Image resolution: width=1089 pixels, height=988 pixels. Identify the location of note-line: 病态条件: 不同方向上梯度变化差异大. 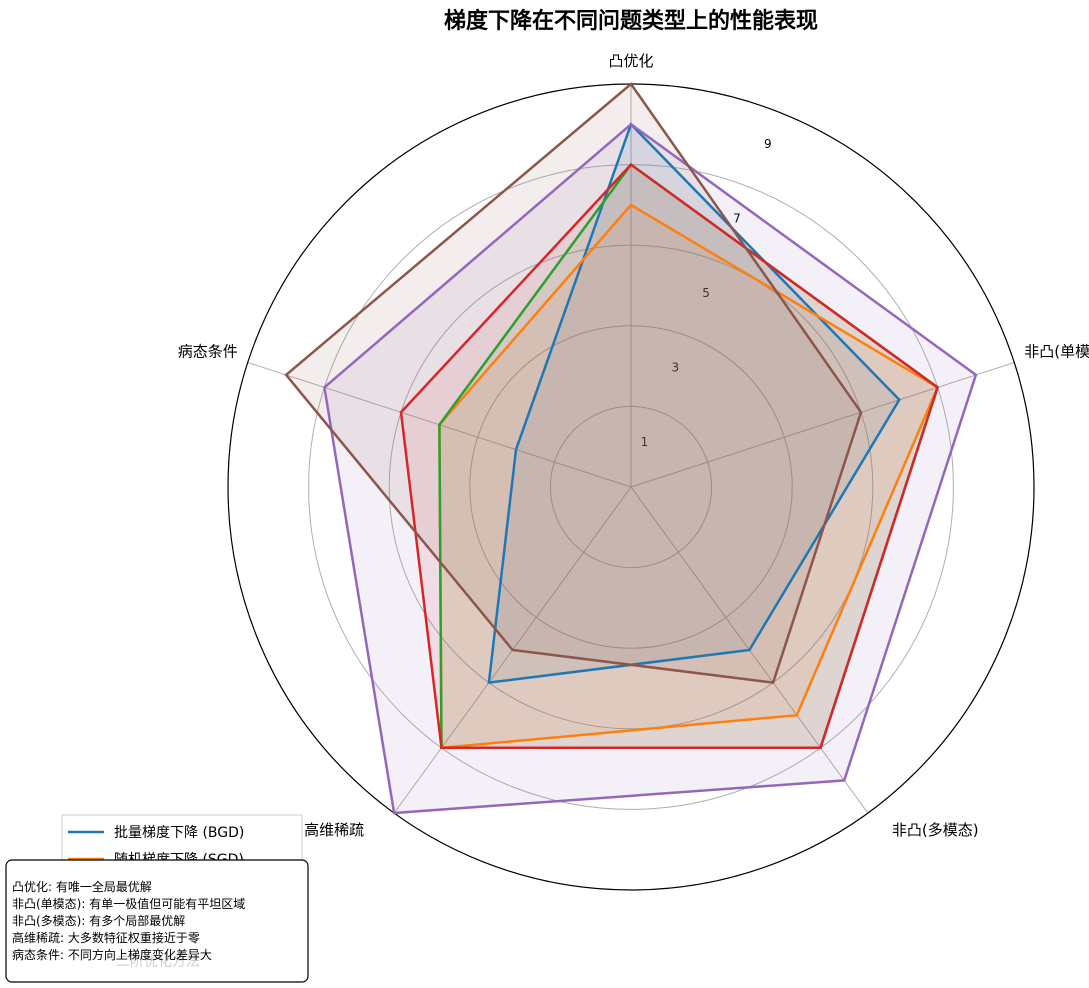
(112, 954).